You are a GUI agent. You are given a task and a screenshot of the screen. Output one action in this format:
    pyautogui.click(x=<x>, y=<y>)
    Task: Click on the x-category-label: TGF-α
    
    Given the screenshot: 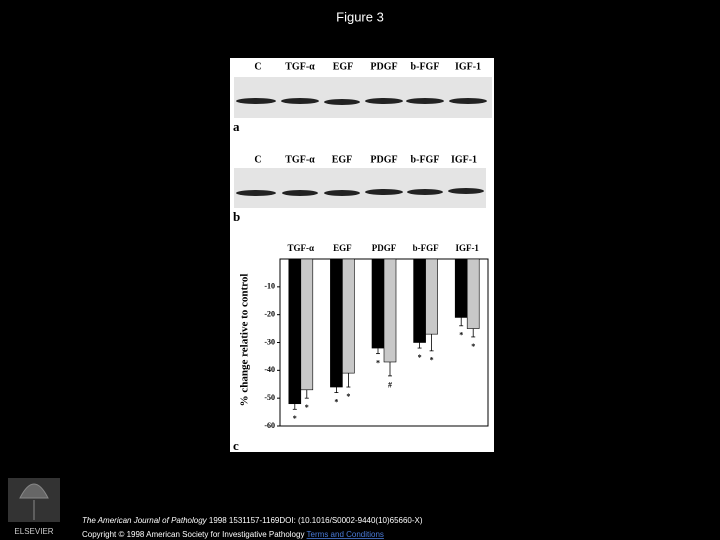 What is the action you would take?
    pyautogui.click(x=301, y=248)
    